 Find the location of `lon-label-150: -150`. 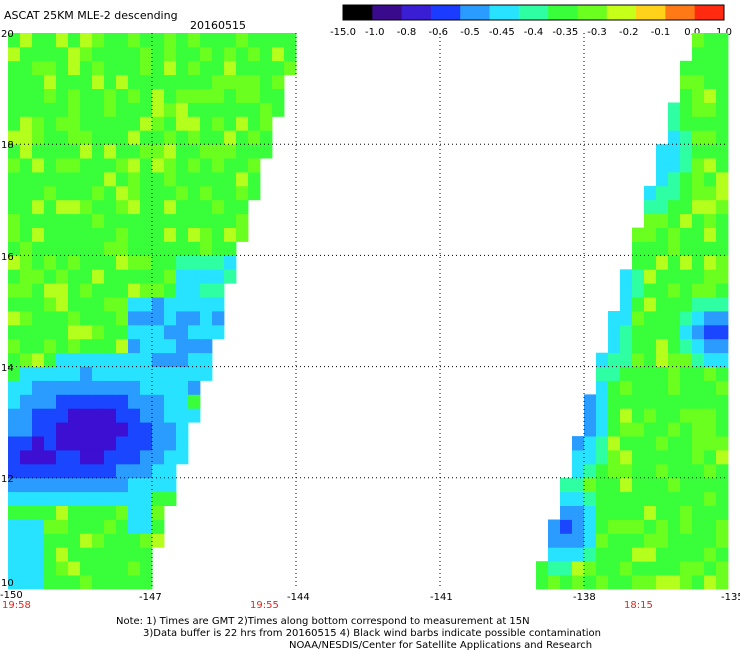

lon-label-150: -150 is located at coordinates (11, 595).